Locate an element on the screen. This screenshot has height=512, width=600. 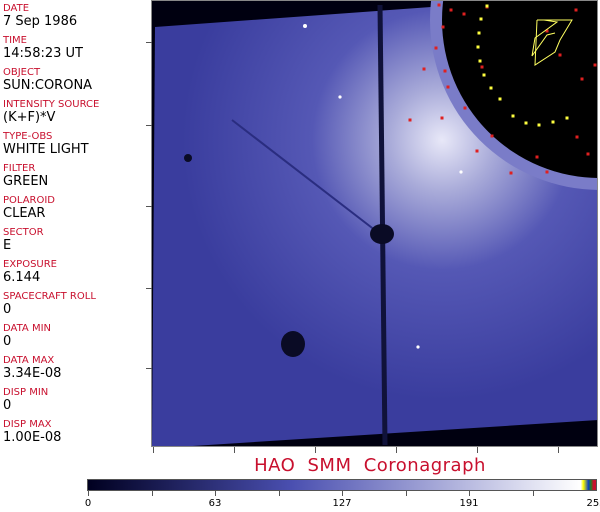
grid-markers is located at coordinates (502, 89).